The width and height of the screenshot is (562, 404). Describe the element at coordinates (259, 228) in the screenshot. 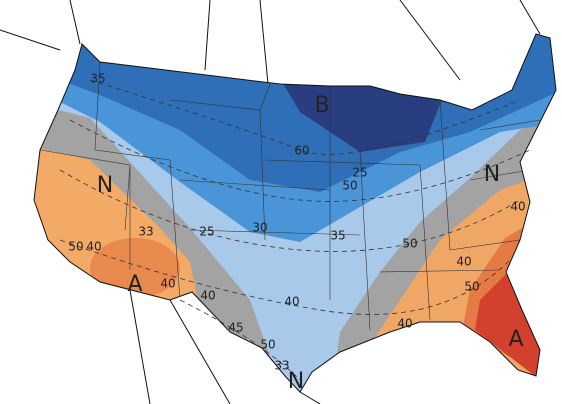

I see `contour-label: 30` at that location.